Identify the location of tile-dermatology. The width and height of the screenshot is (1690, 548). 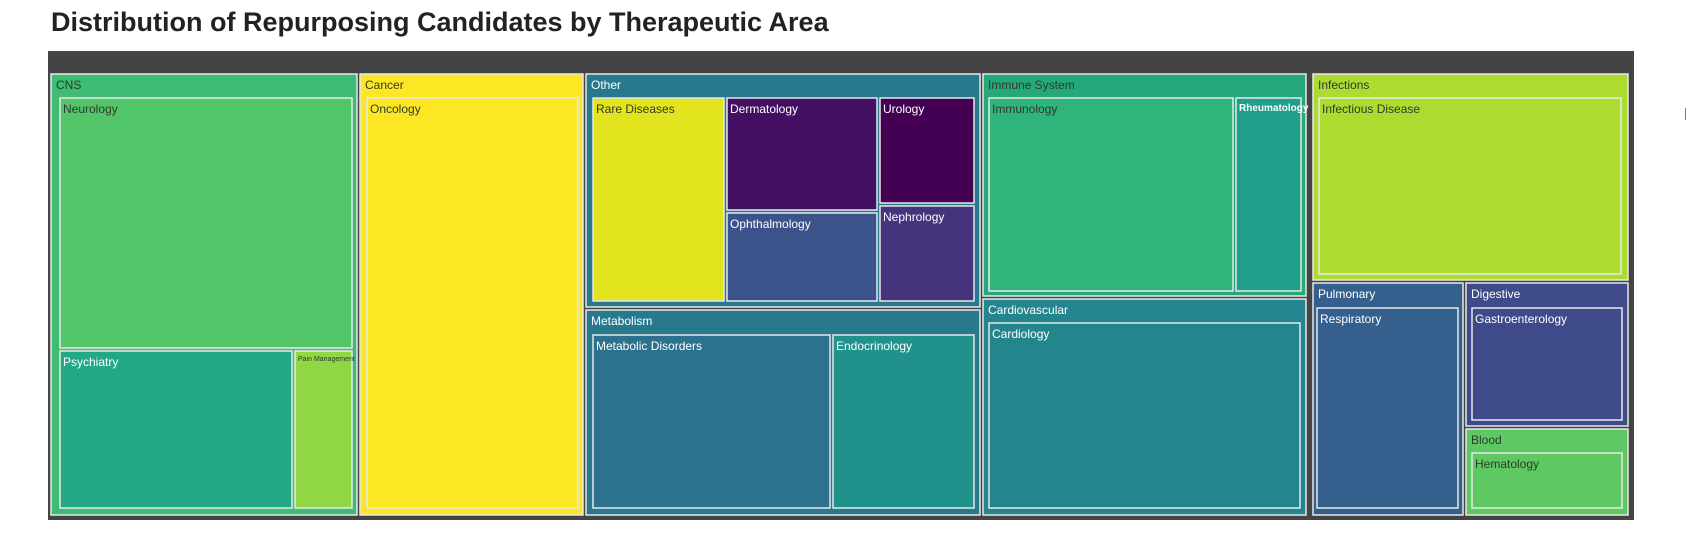
(802, 154).